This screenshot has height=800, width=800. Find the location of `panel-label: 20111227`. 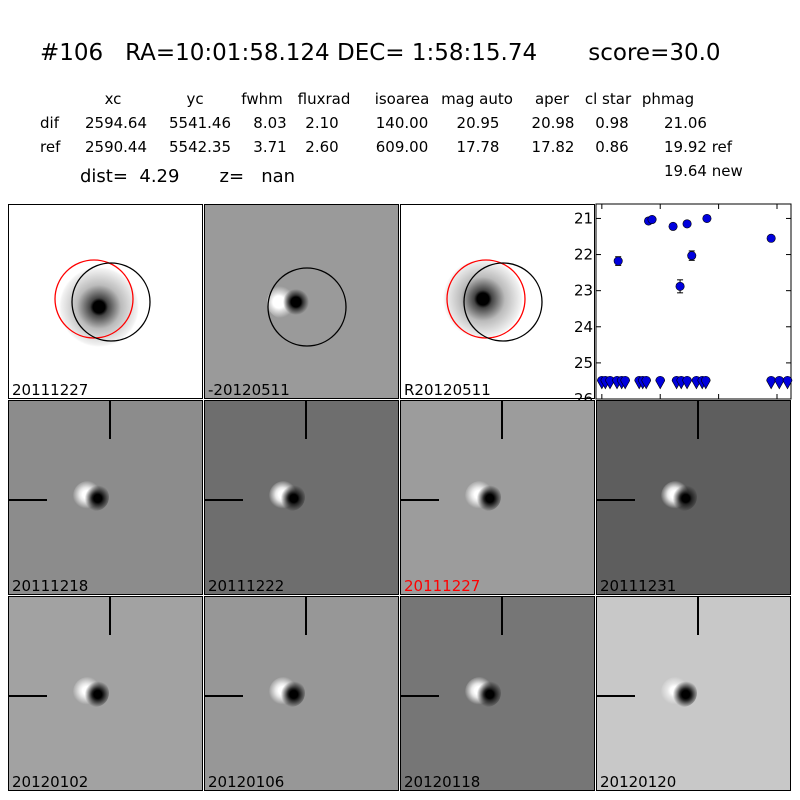

panel-label: 20111227 is located at coordinates (50, 390).